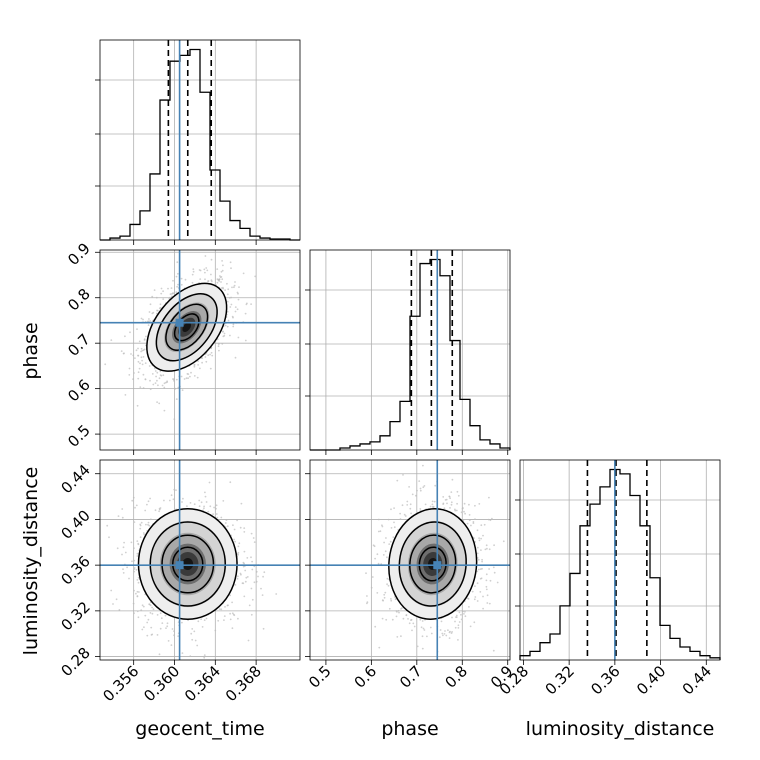  What do you see at coordinates (75, 525) in the screenshot?
I see `y-tick-label: 0.40` at bounding box center [75, 525].